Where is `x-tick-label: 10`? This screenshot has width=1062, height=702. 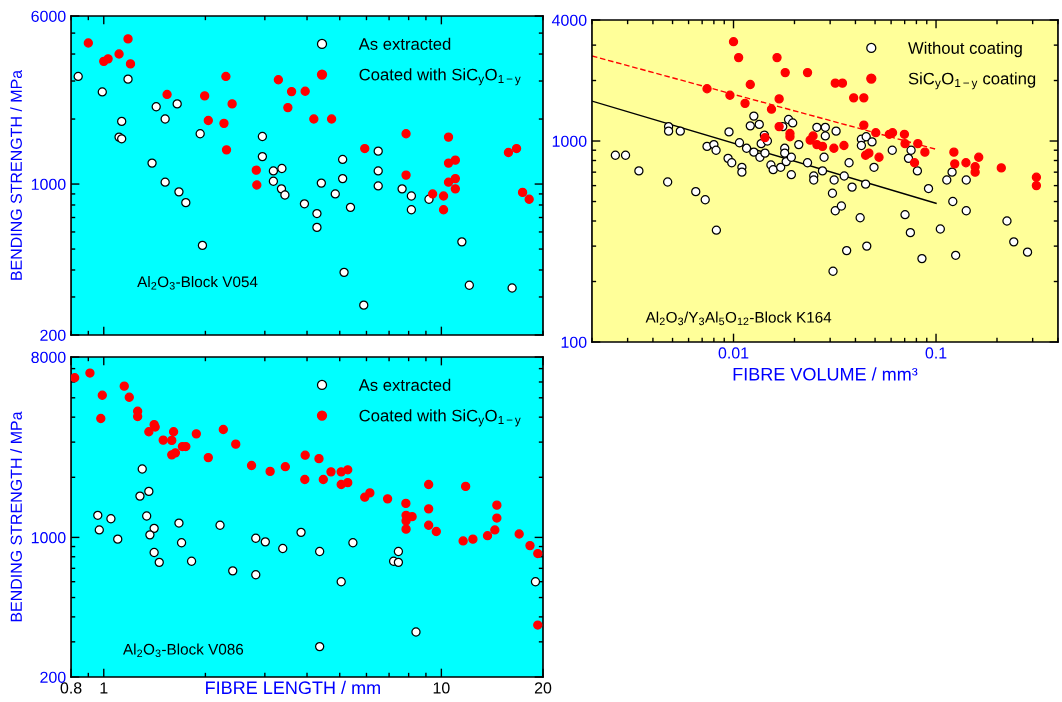 x-tick-label: 10 is located at coordinates (441, 688).